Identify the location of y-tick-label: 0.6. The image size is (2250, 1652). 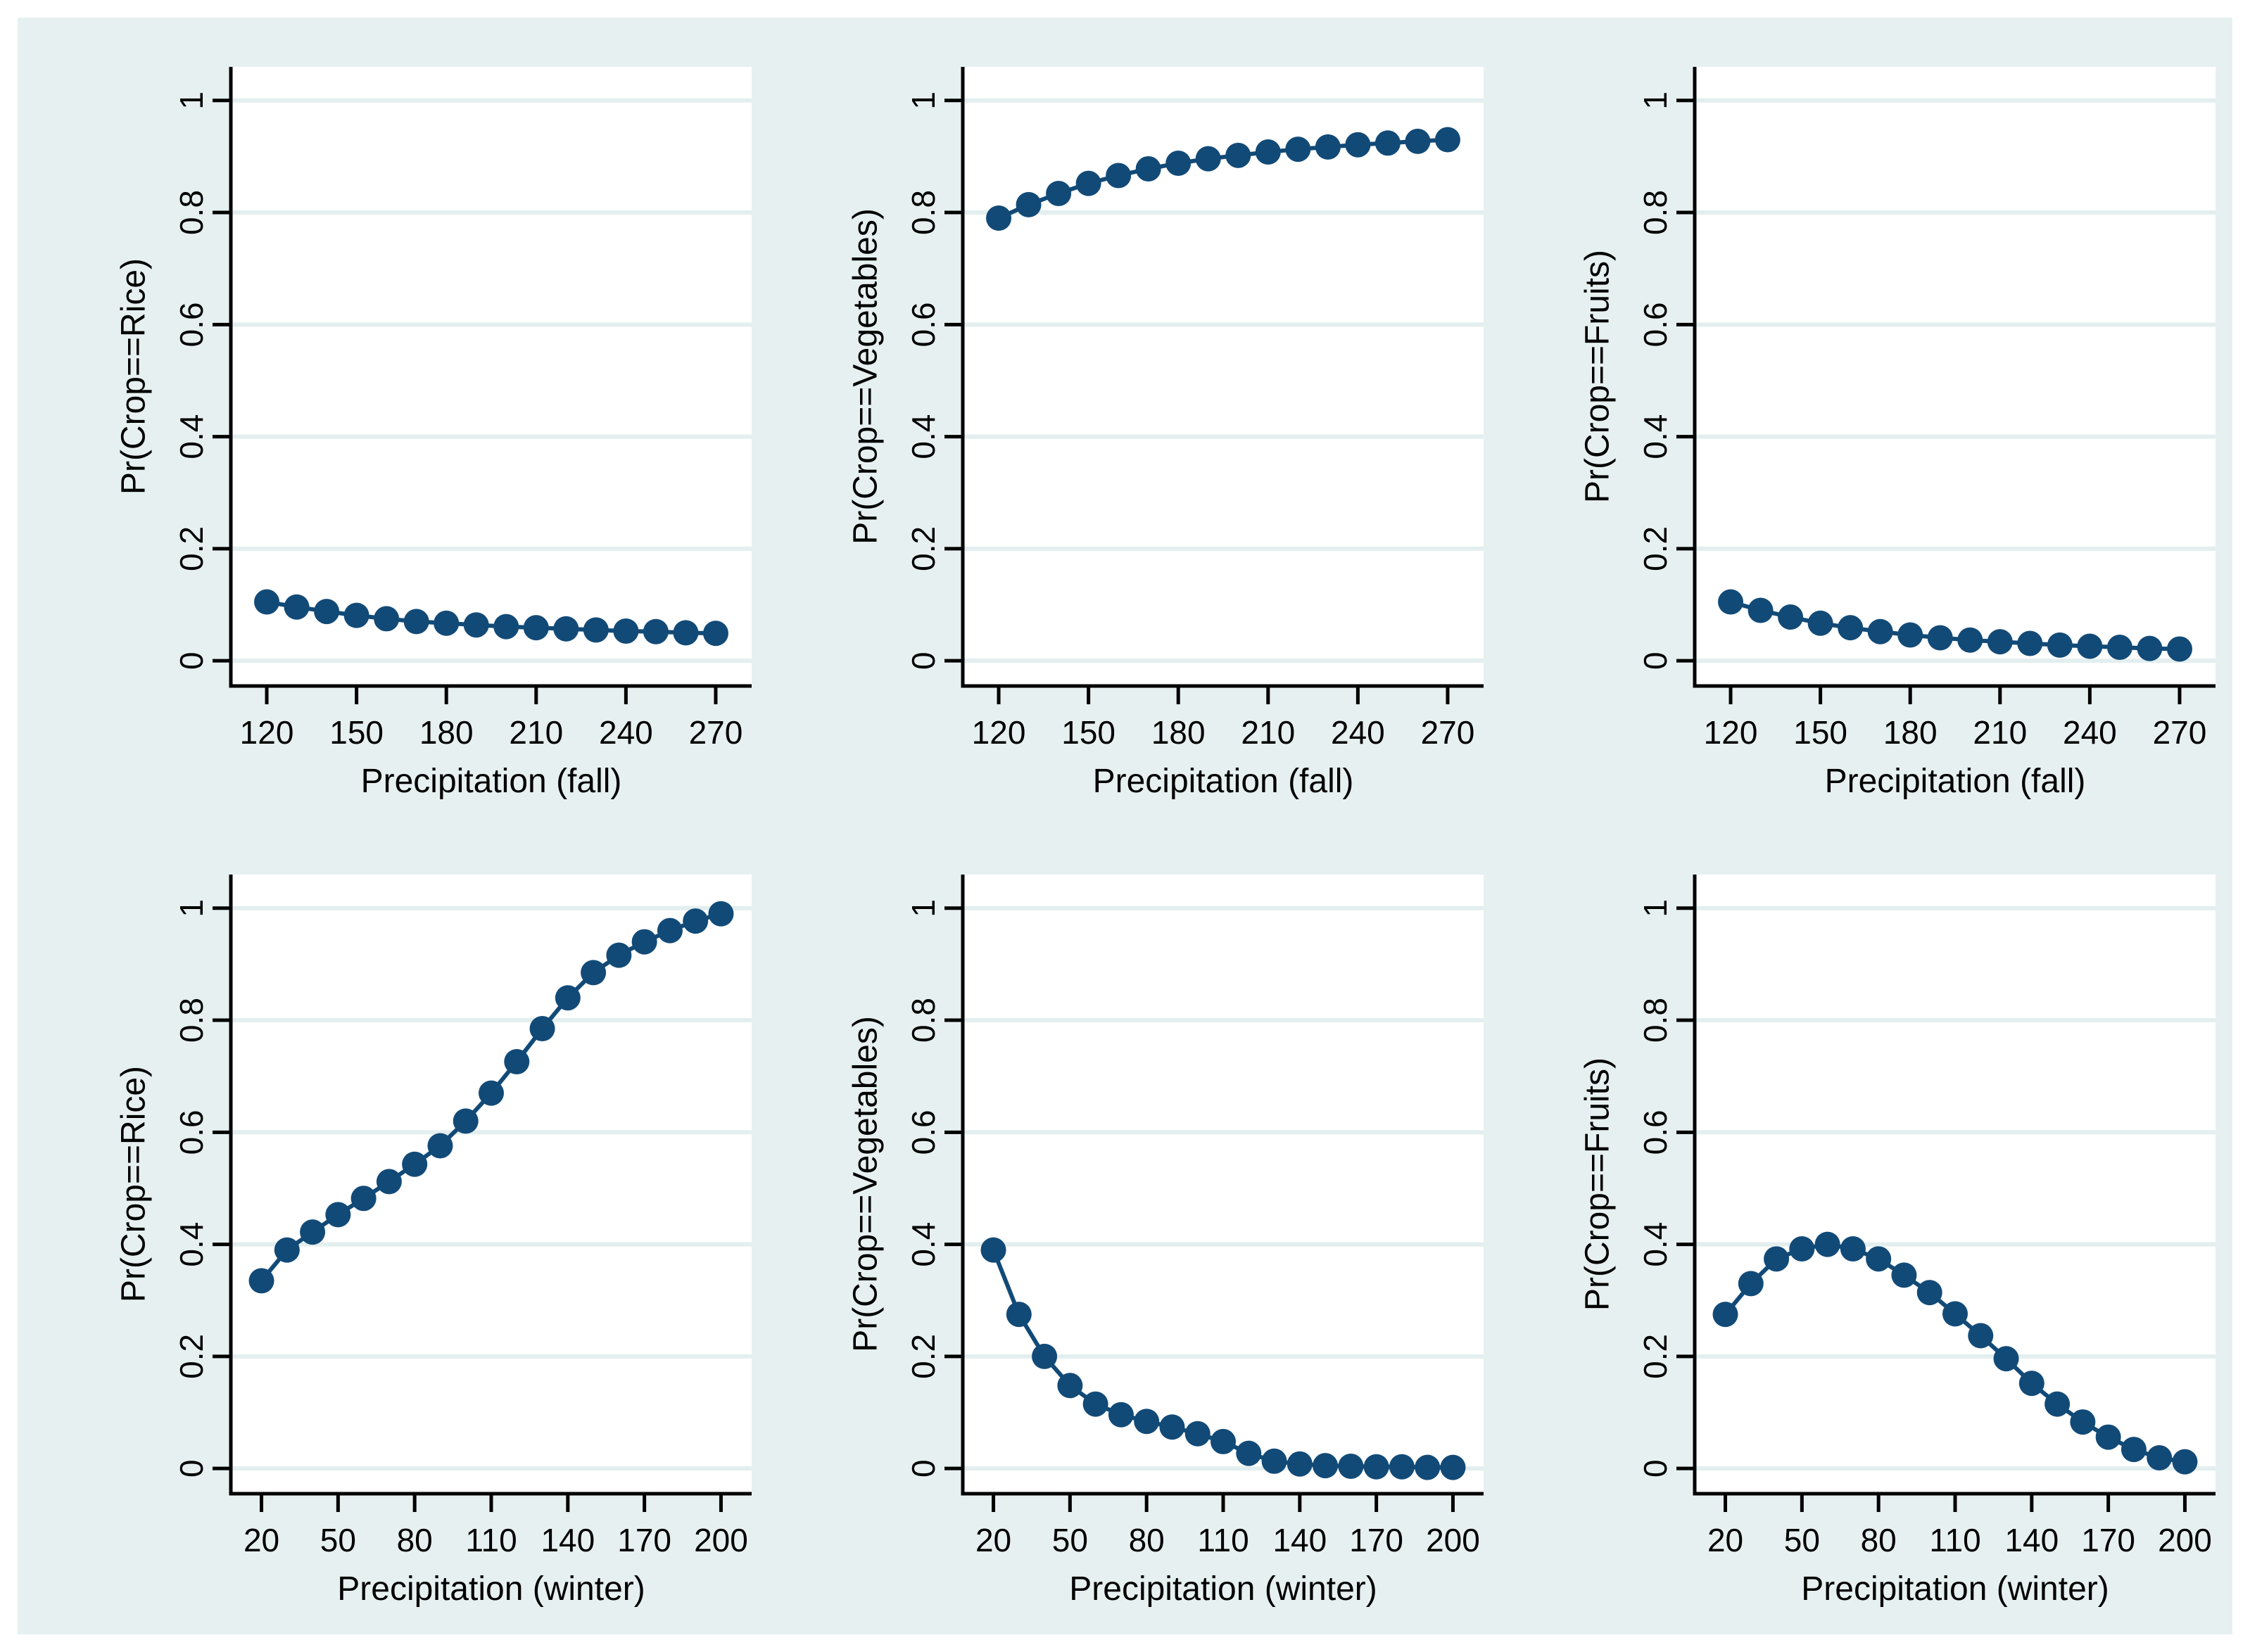
(1655, 1132).